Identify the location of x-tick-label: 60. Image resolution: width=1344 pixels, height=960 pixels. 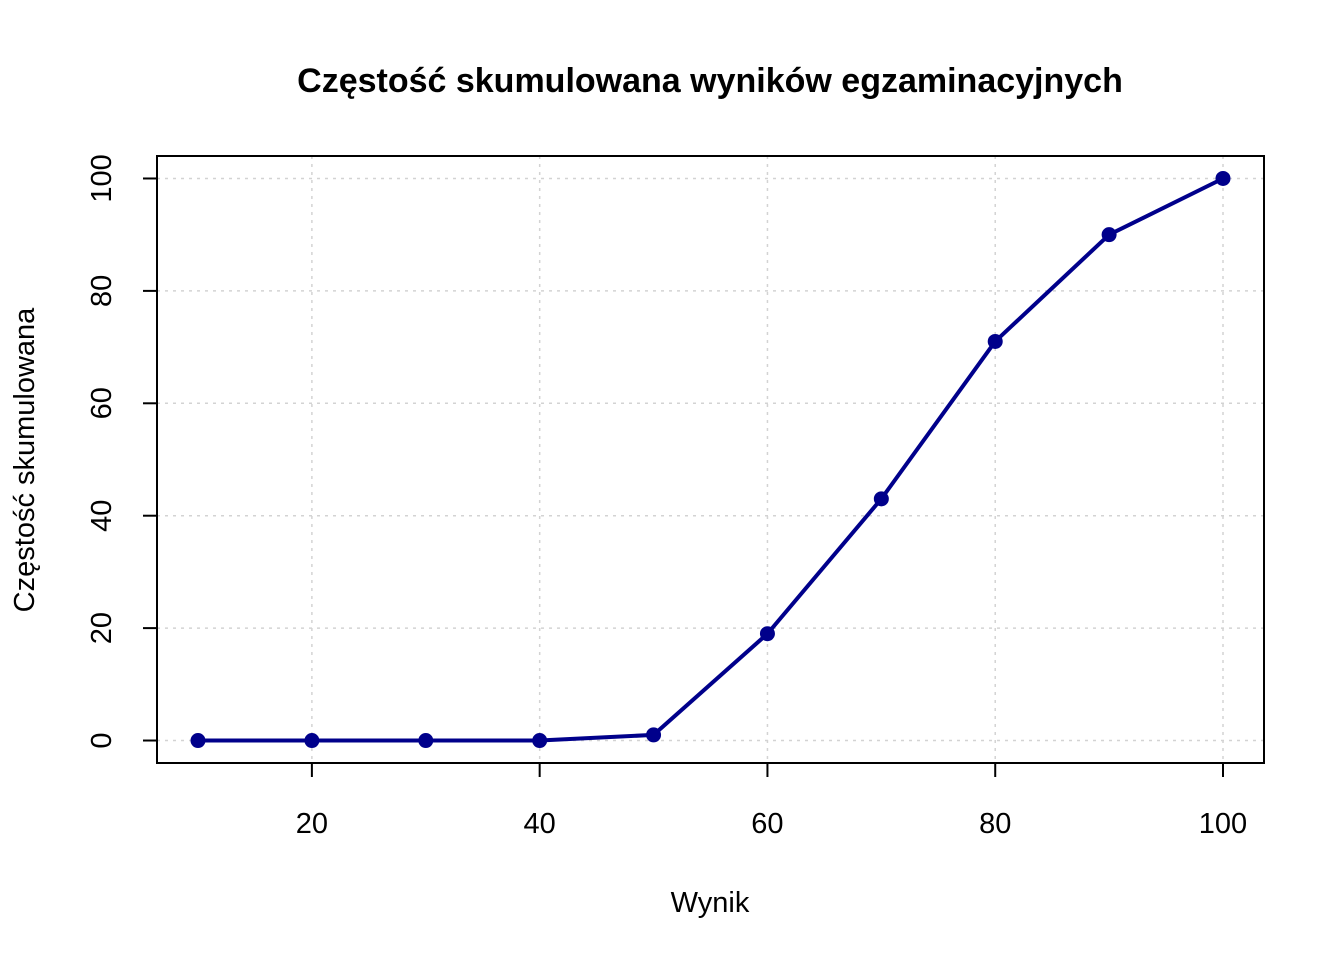
(767, 824).